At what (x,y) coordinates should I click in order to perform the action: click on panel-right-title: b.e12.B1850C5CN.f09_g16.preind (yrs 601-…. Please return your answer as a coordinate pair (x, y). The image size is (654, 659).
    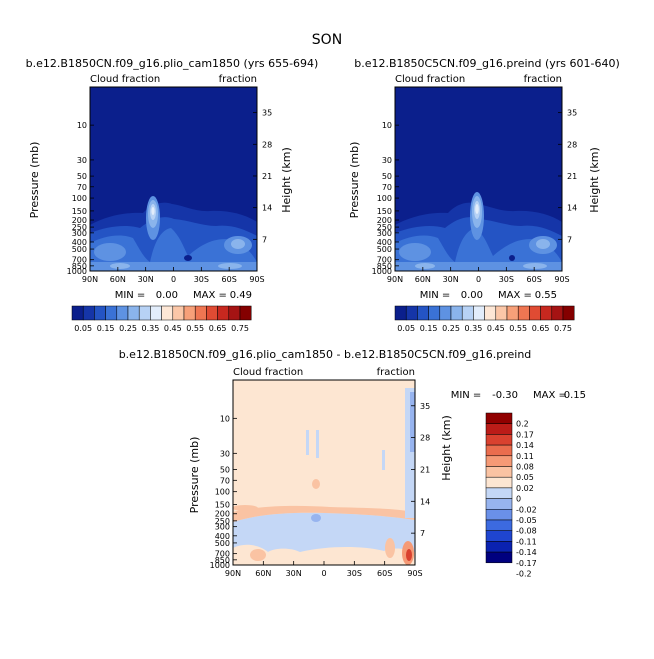
    Looking at the image, I should click on (487, 63).